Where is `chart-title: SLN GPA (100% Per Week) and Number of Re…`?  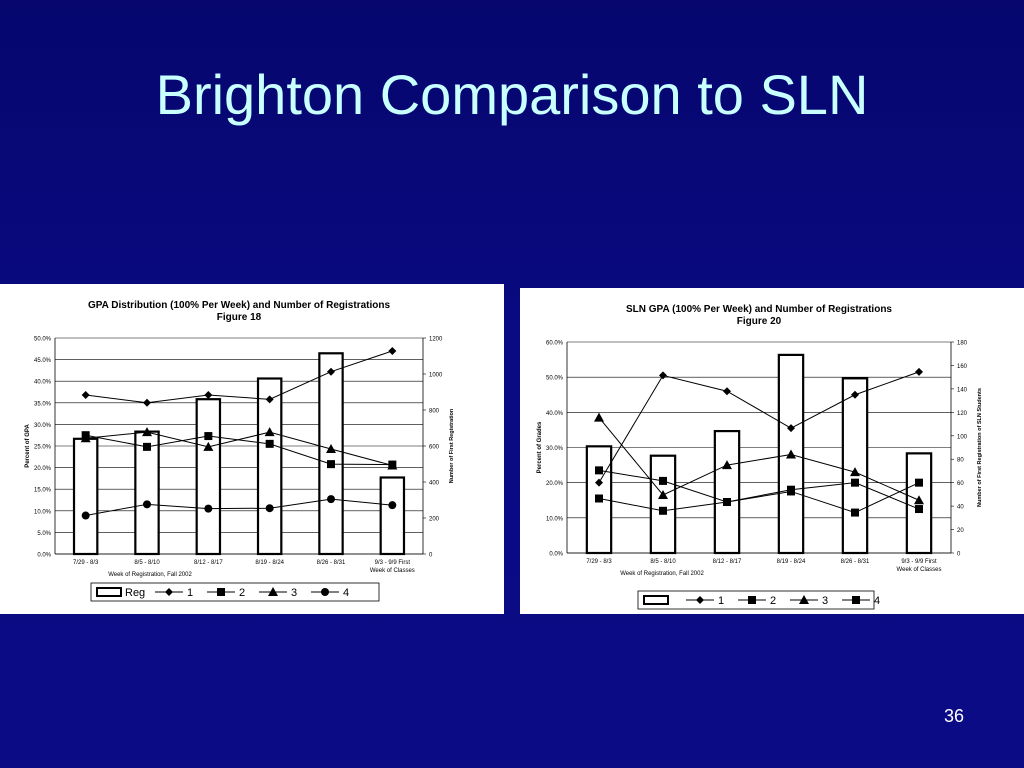
chart-title: SLN GPA (100% Per Week) and Number of Re… is located at coordinates (759, 309).